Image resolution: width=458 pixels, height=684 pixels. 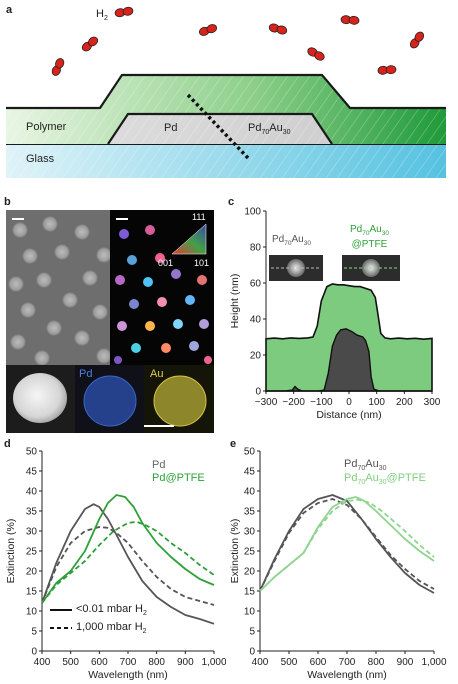 I want to click on series-line-pd-ptfe-solid, so click(x=128, y=549).